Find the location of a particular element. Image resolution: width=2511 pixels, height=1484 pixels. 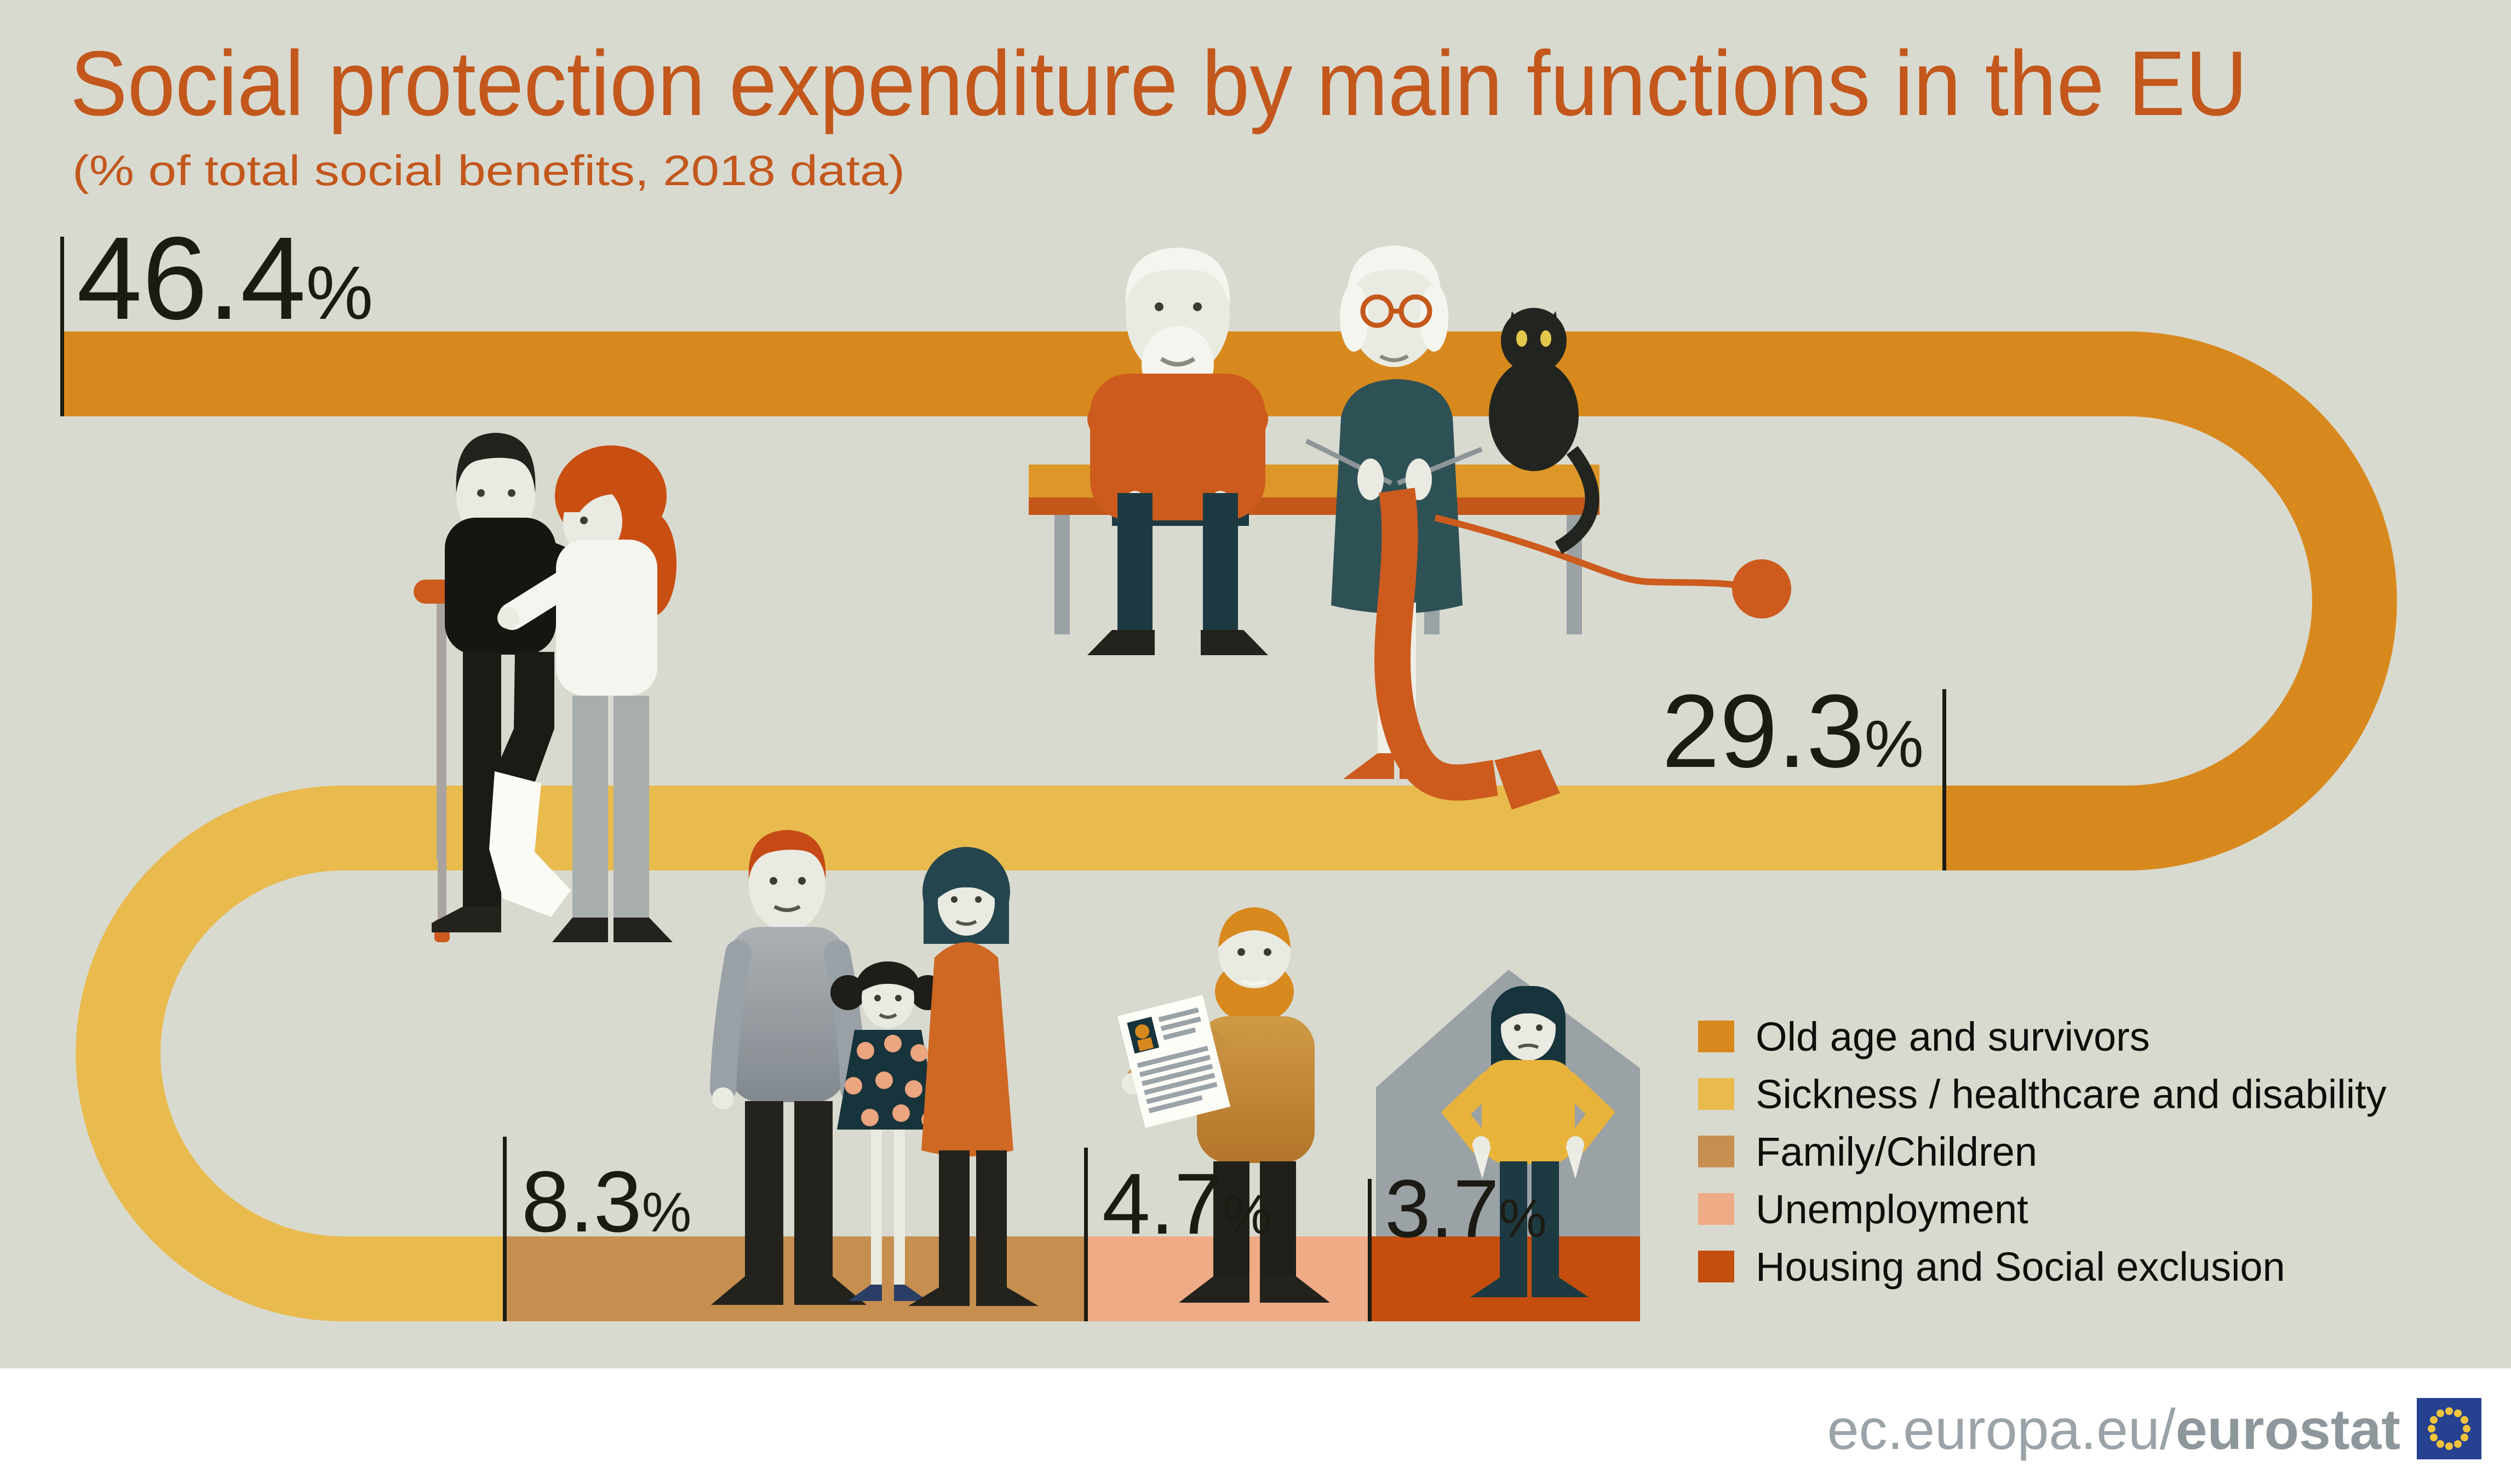

cv-man-sweater is located at coordinates (1256, 1089).